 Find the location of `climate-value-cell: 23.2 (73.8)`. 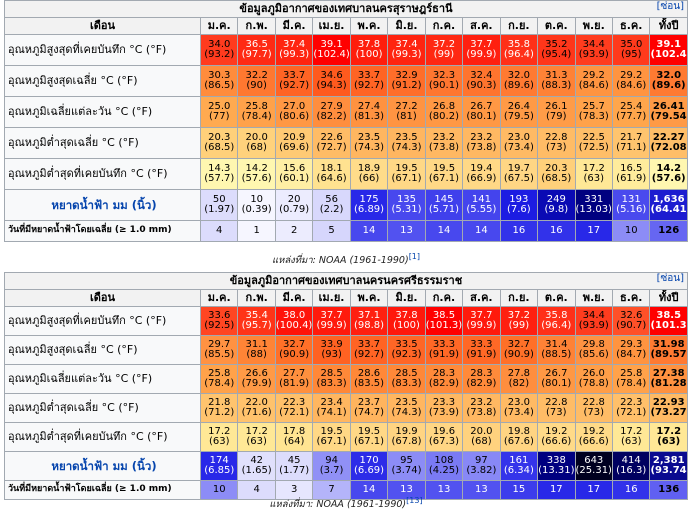

climate-value-cell: 23.2 (73.8) is located at coordinates (444, 143).